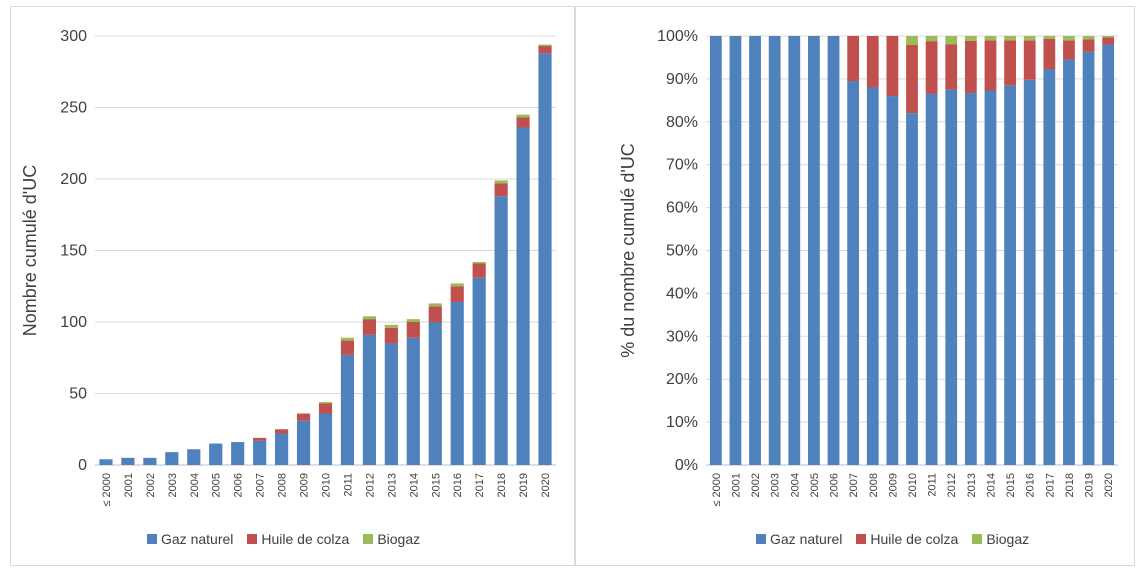 Image resolution: width=1143 pixels, height=570 pixels. I want to click on y-tick-label: 100%, so click(677, 36).